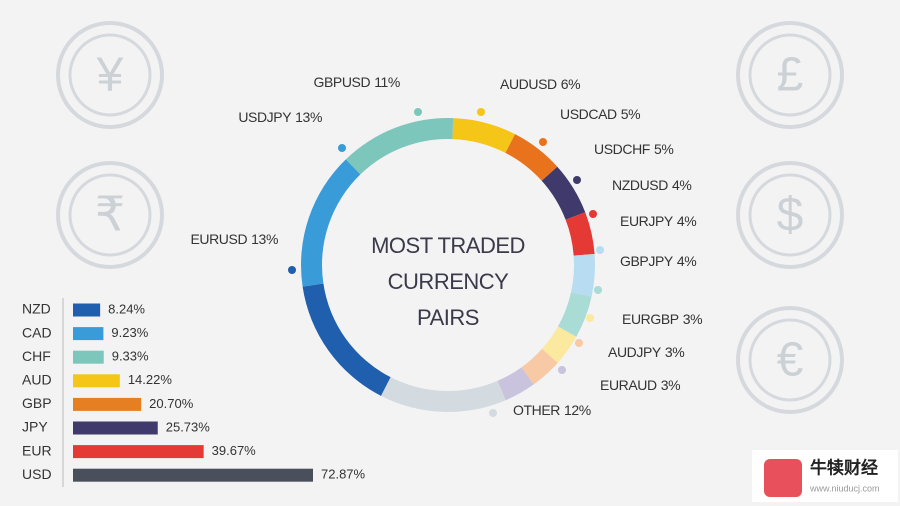 This screenshot has width=900, height=506. I want to click on icon-symbol: £, so click(790, 75).